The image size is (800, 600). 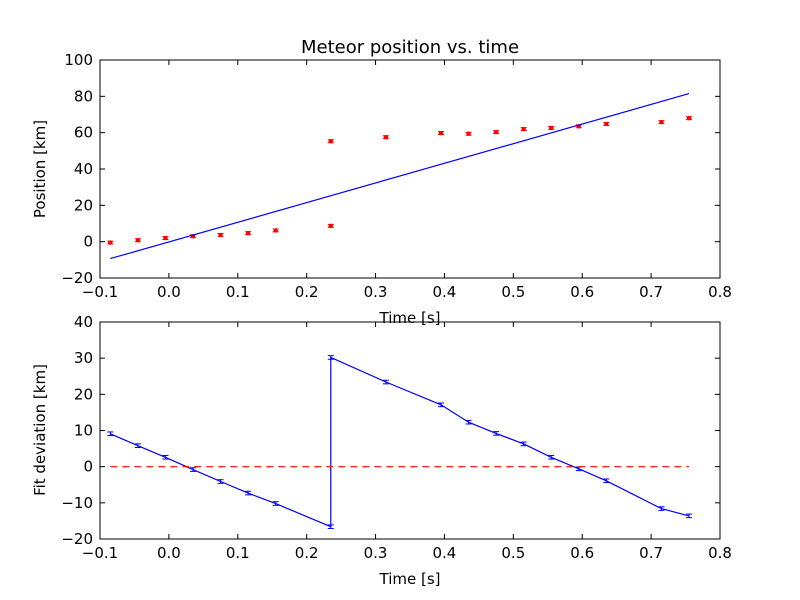 I want to click on y-axis-label: Fit deviation [km], so click(x=40, y=430).